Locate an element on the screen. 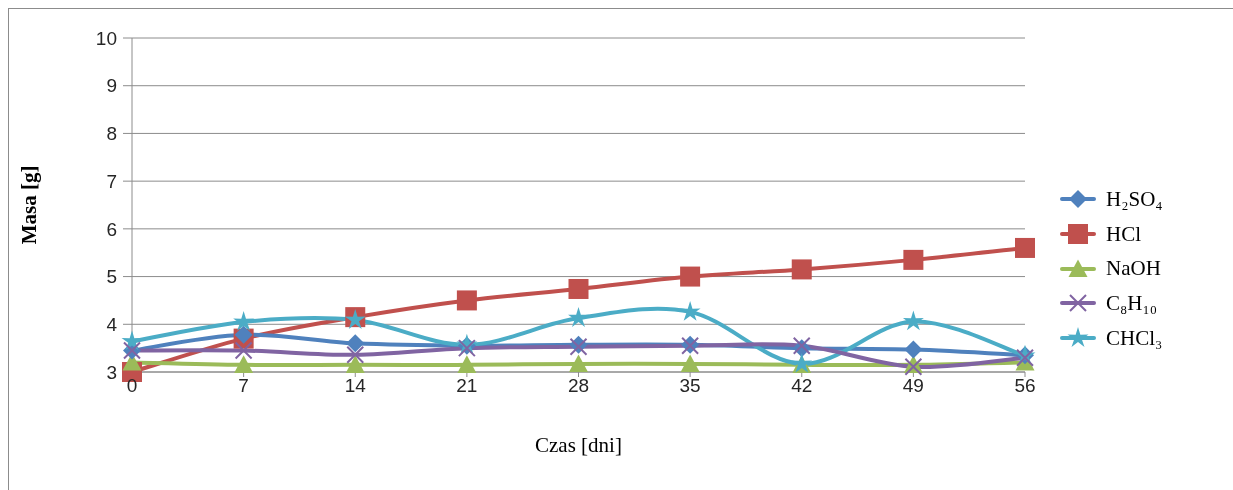  legend-label: C₈H₁₀ is located at coordinates (1132, 303).